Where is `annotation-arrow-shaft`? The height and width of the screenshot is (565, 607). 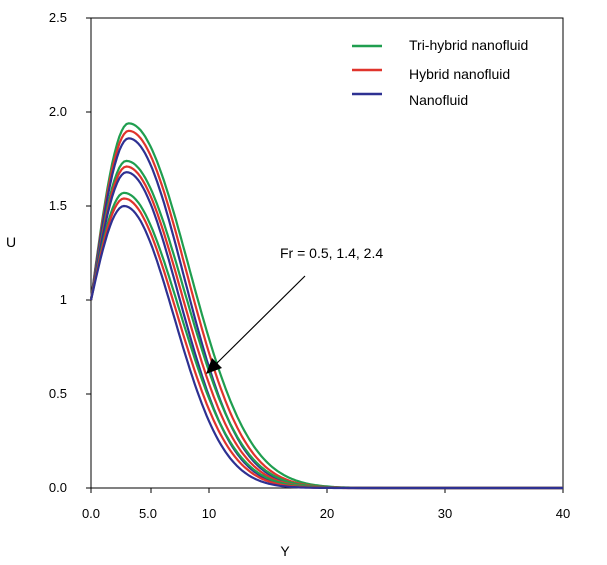 annotation-arrow-shaft is located at coordinates (259, 321).